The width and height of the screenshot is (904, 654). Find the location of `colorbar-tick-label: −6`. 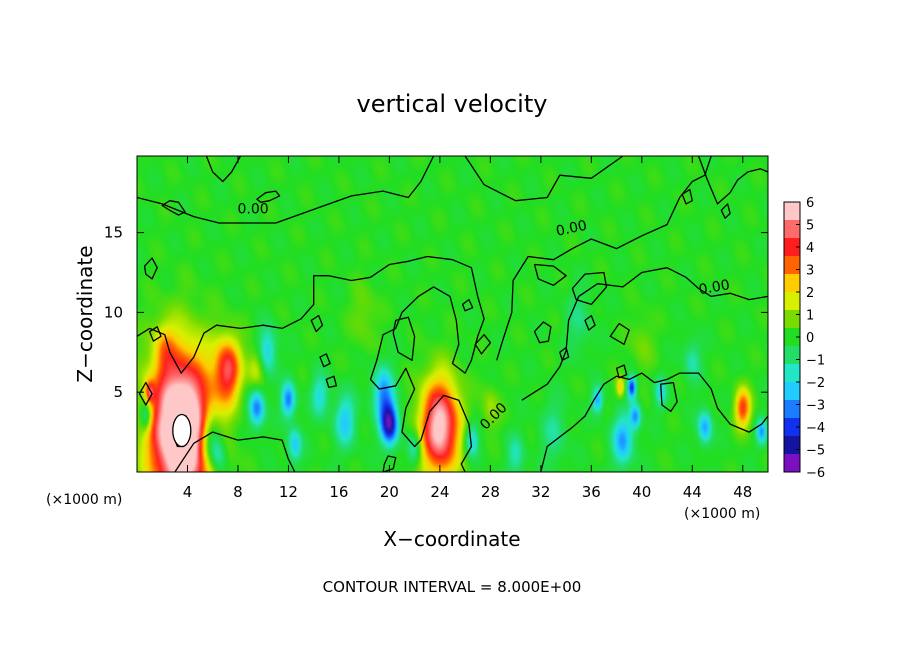

colorbar-tick-label: −6 is located at coordinates (815, 473).